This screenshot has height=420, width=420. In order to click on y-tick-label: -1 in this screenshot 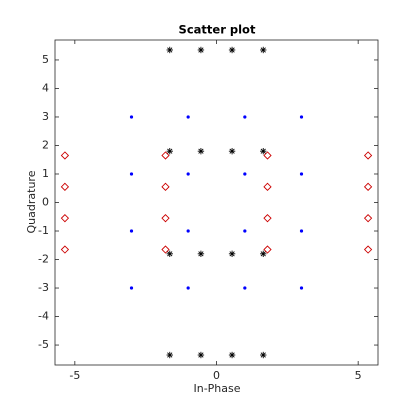, I will do `click(43, 230)`.